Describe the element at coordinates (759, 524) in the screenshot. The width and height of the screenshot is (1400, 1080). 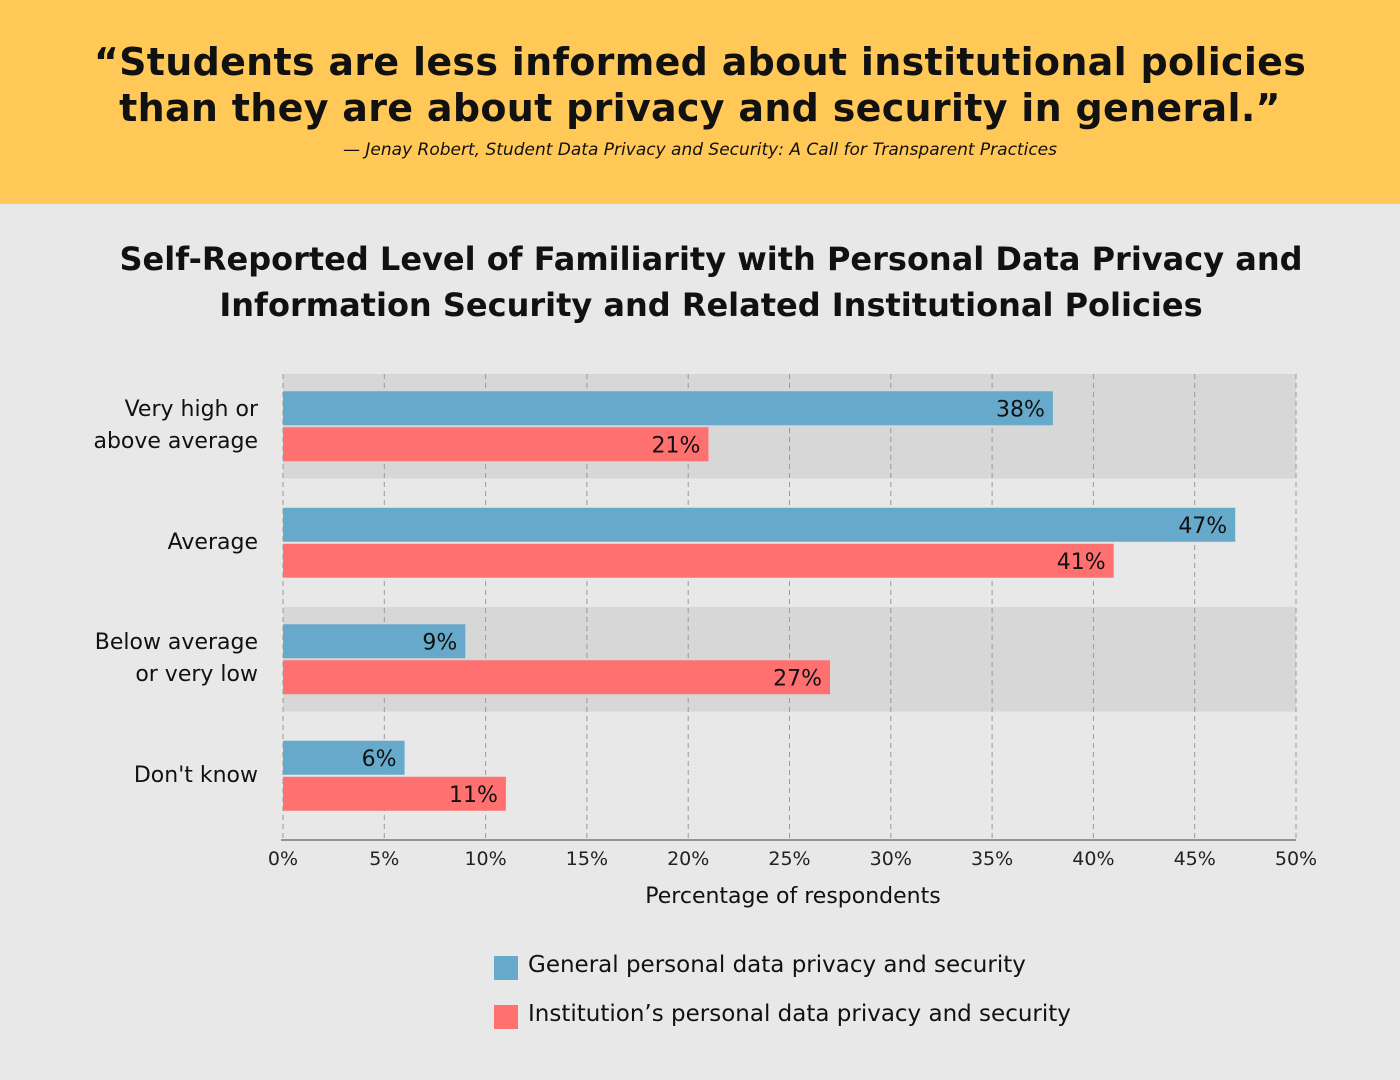
I see `bar-s0-c1` at that location.